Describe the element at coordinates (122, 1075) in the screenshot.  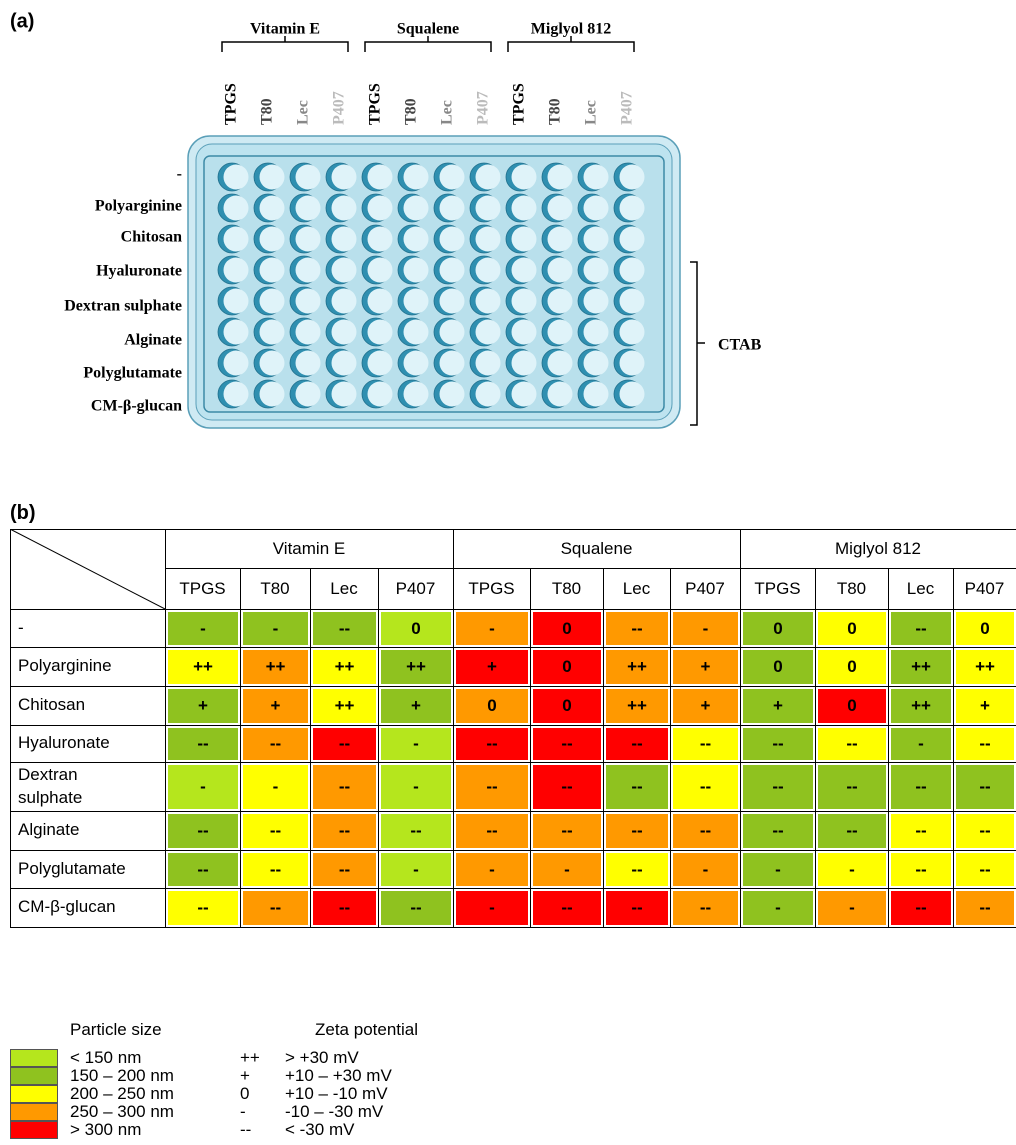
I see `legend-label: 150 – 200 nm` at that location.